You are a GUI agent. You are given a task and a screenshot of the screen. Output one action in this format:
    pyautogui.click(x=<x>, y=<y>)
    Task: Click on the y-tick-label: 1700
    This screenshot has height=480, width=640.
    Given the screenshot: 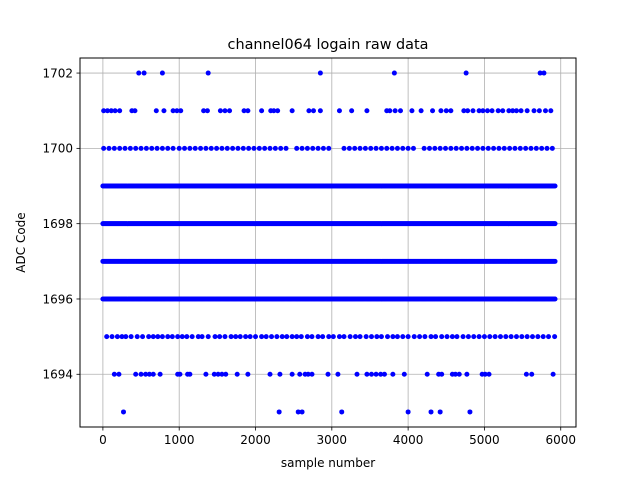 What is the action you would take?
    pyautogui.click(x=57, y=149)
    